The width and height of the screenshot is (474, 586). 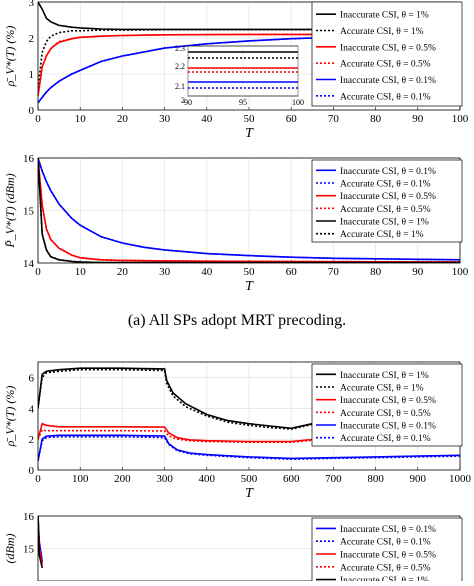 What do you see at coordinates (460, 479) in the screenshot?
I see `x-tick-label: 1000` at bounding box center [460, 479].